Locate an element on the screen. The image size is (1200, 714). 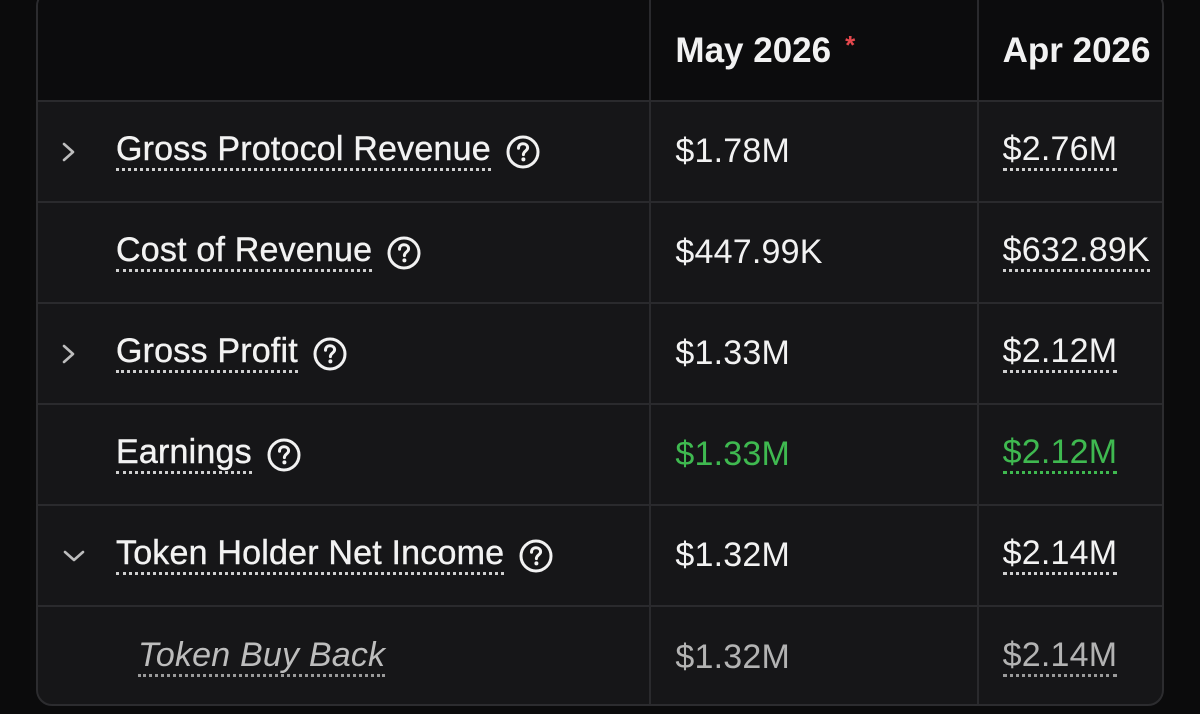
column-header-apr-2026: Apr 2026 is located at coordinates (1070, 50).